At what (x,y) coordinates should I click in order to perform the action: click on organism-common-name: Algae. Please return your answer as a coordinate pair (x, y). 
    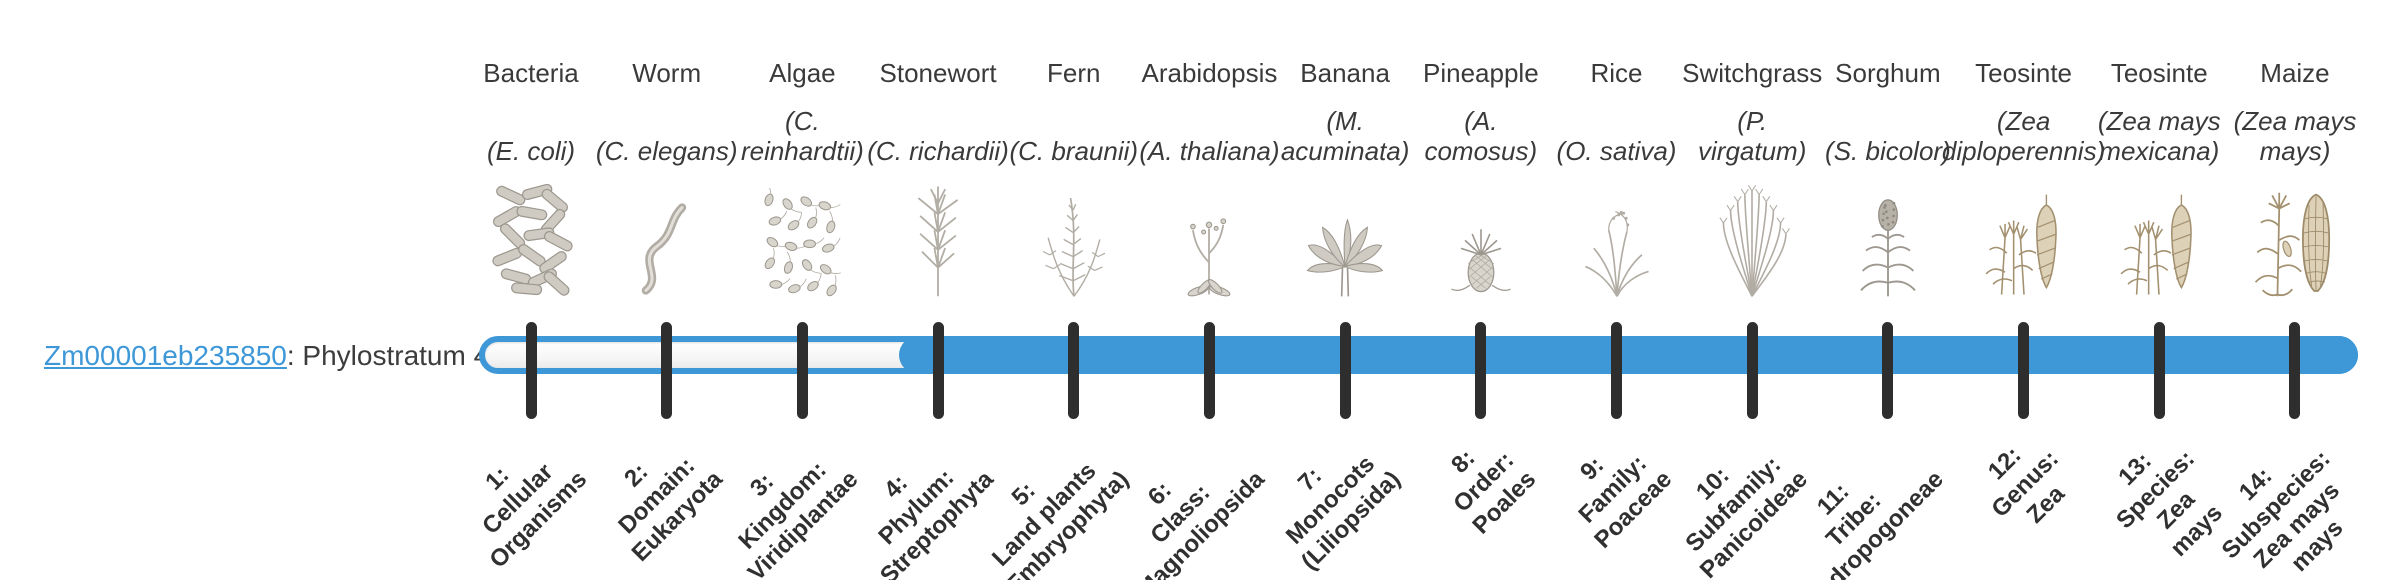
    Looking at the image, I should click on (802, 73).